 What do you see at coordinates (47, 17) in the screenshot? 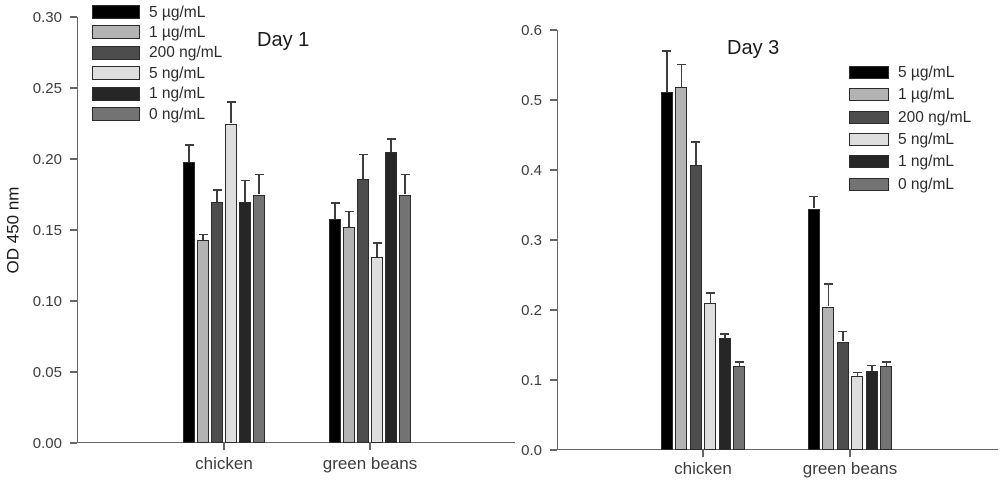
I see `y-tick-label: 0.30` at bounding box center [47, 17].